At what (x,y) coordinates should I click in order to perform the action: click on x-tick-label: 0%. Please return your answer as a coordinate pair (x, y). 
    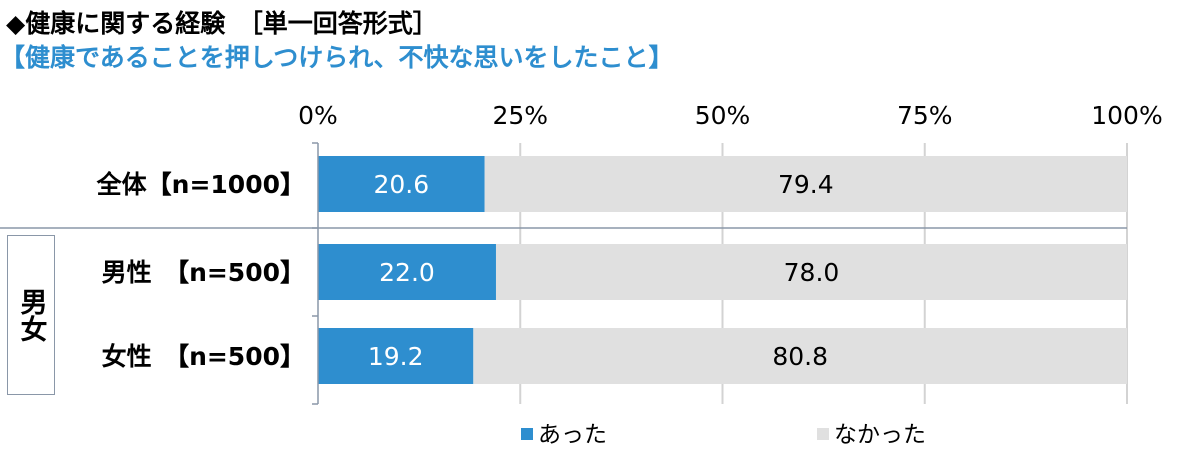
    Looking at the image, I should click on (318, 115).